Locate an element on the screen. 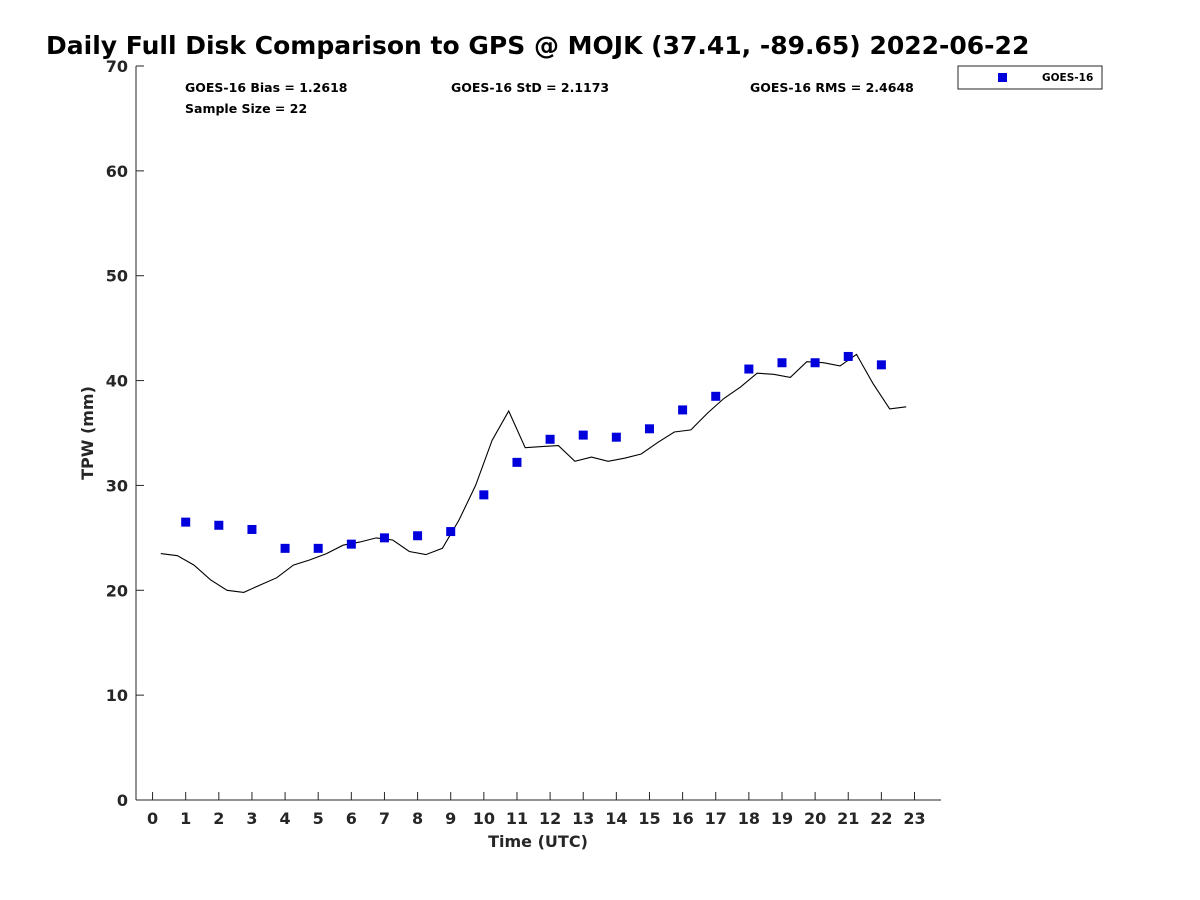 The height and width of the screenshot is (900, 1200). x-tick-label: 18 is located at coordinates (749, 818).